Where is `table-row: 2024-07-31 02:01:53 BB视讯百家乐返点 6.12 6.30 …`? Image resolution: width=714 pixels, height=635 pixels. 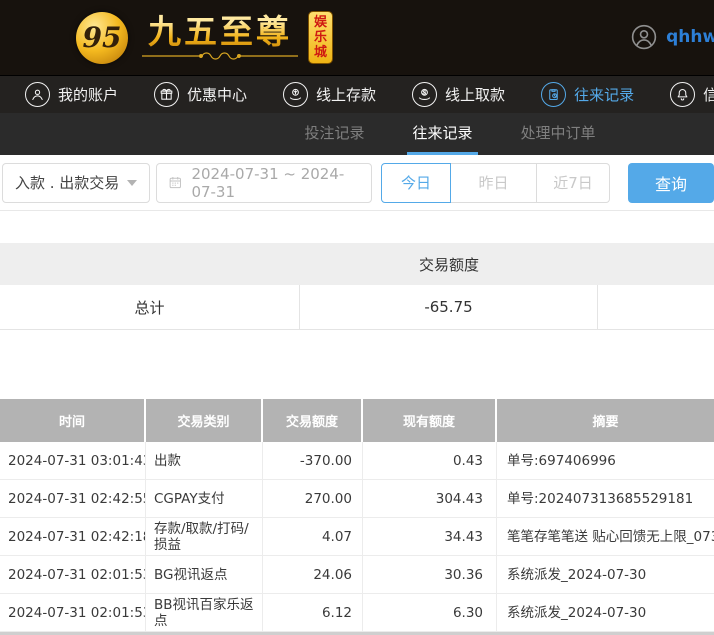
table-row: 2024-07-31 02:01:53 BB视讯百家乐返点 6.12 6.30 … is located at coordinates (357, 613).